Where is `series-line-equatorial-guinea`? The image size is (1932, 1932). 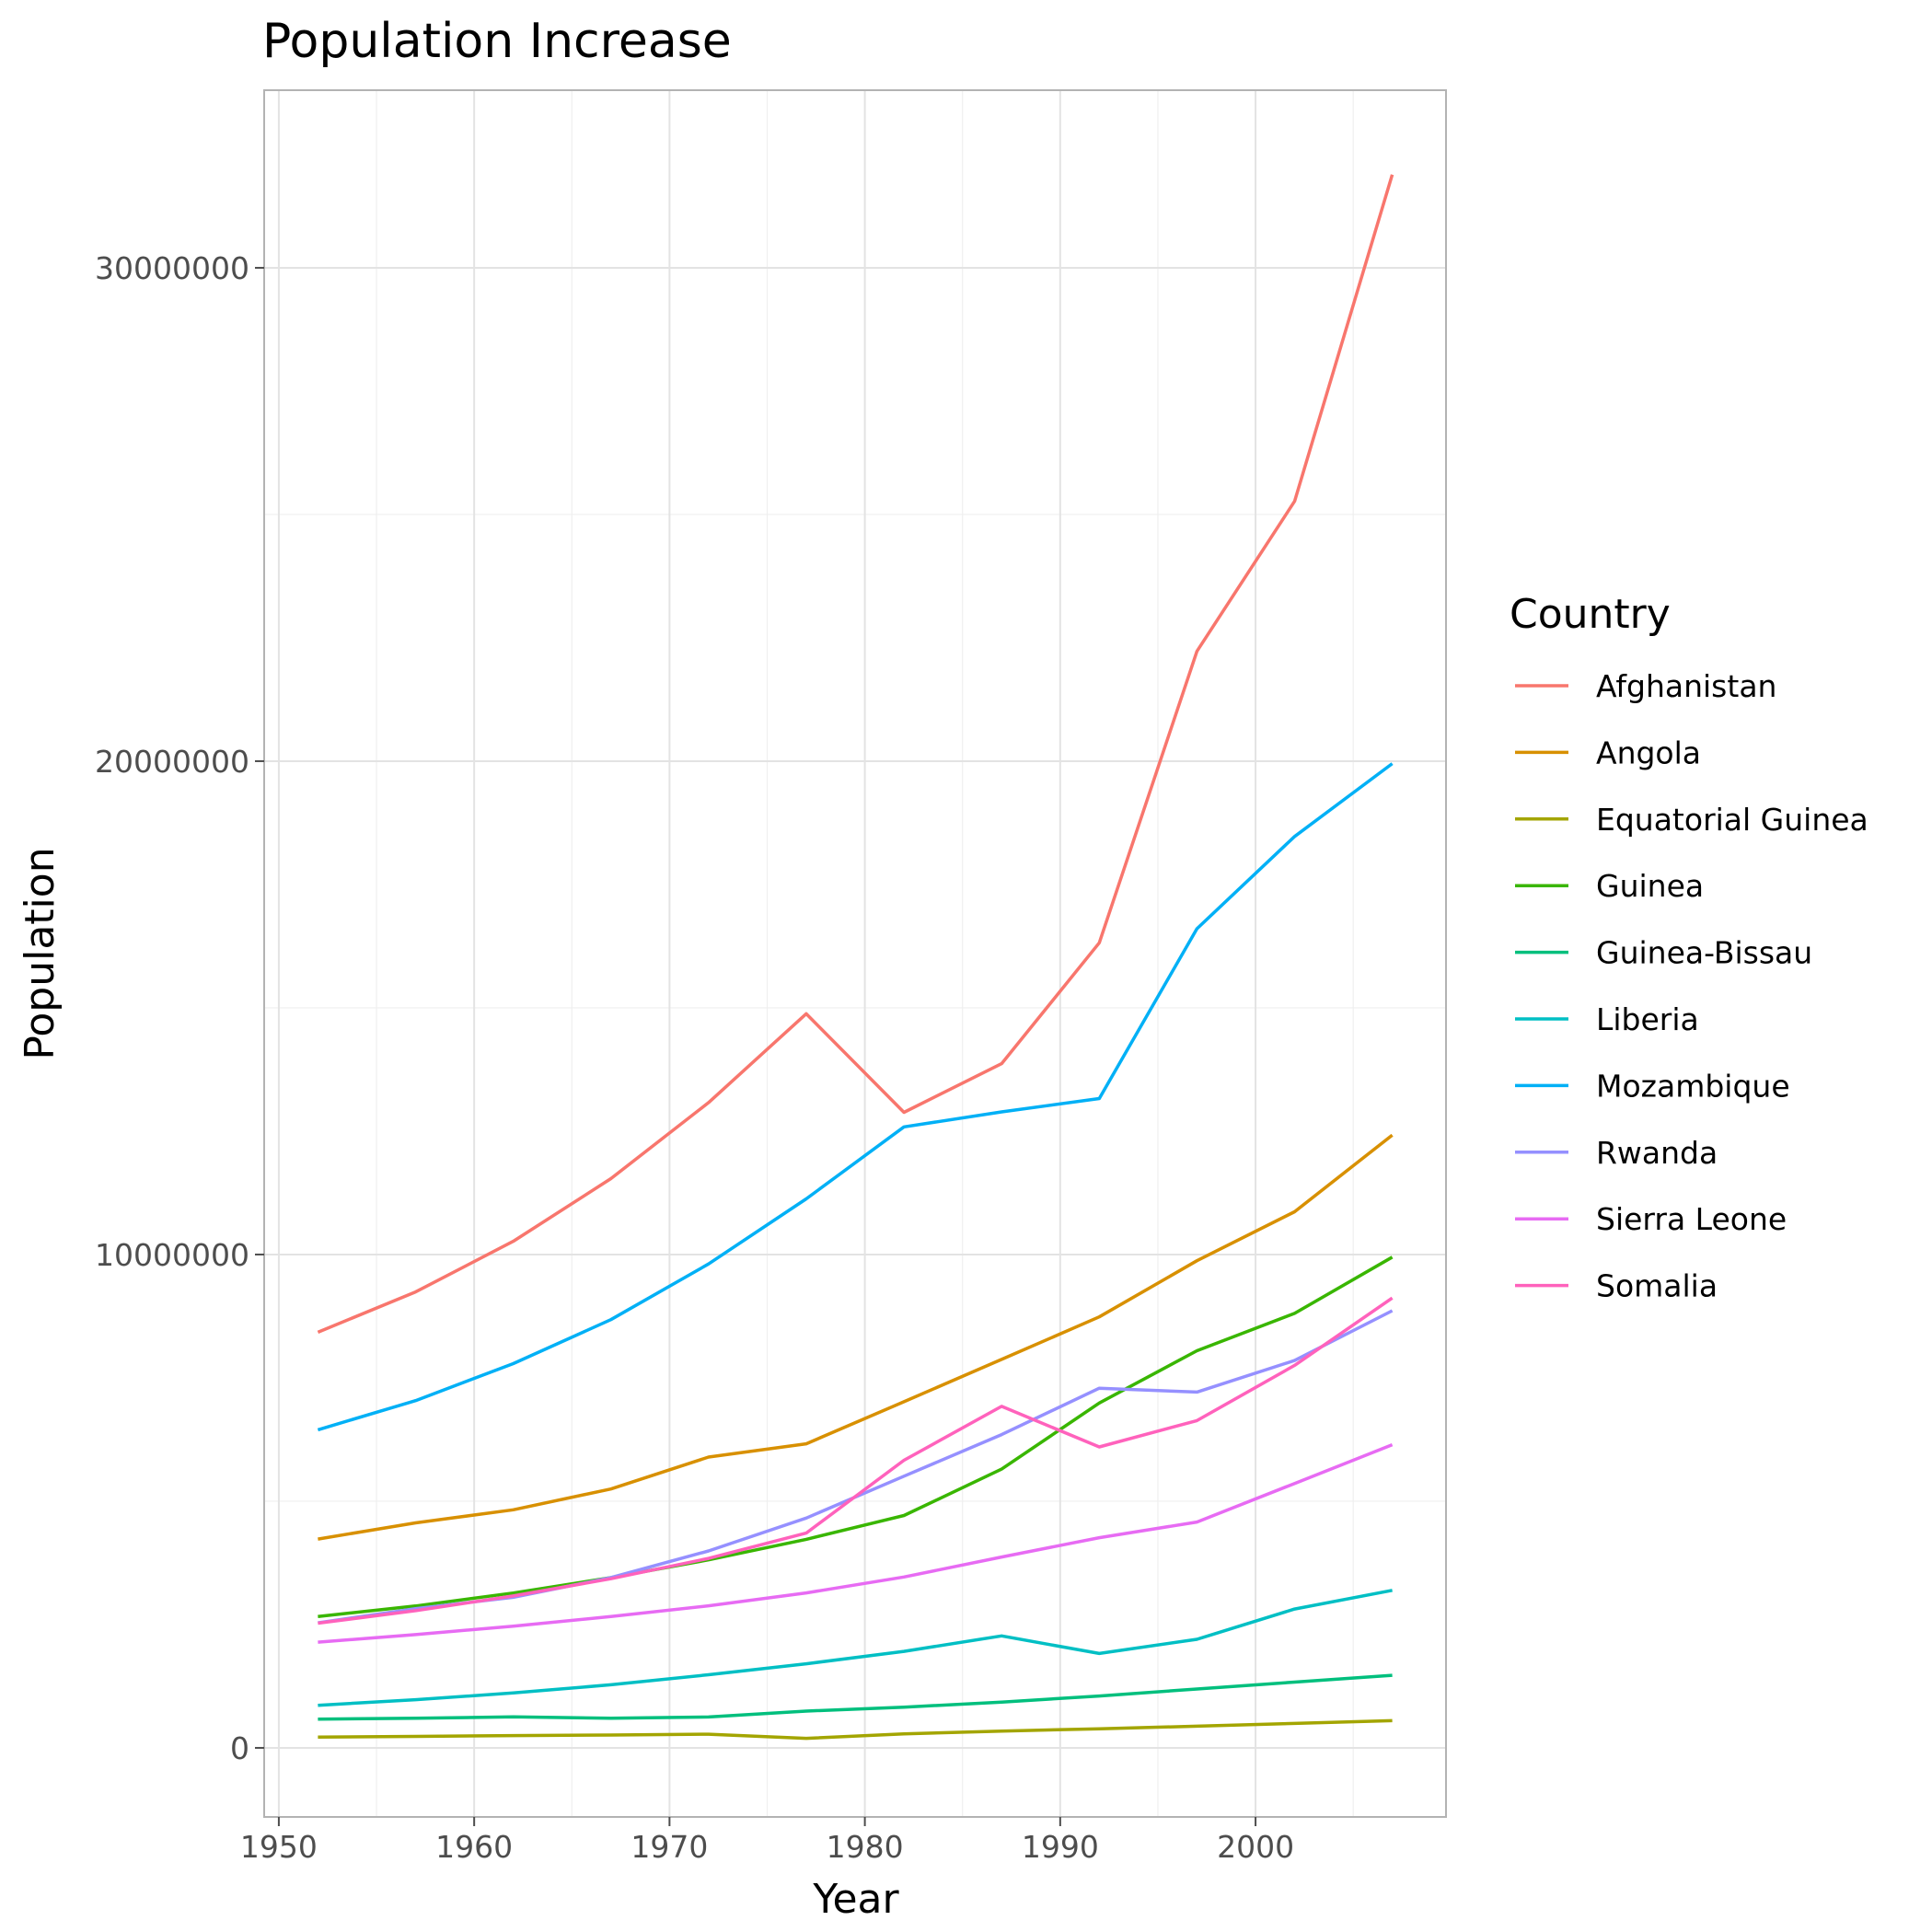
series-line-equatorial-guinea is located at coordinates (856, 1730).